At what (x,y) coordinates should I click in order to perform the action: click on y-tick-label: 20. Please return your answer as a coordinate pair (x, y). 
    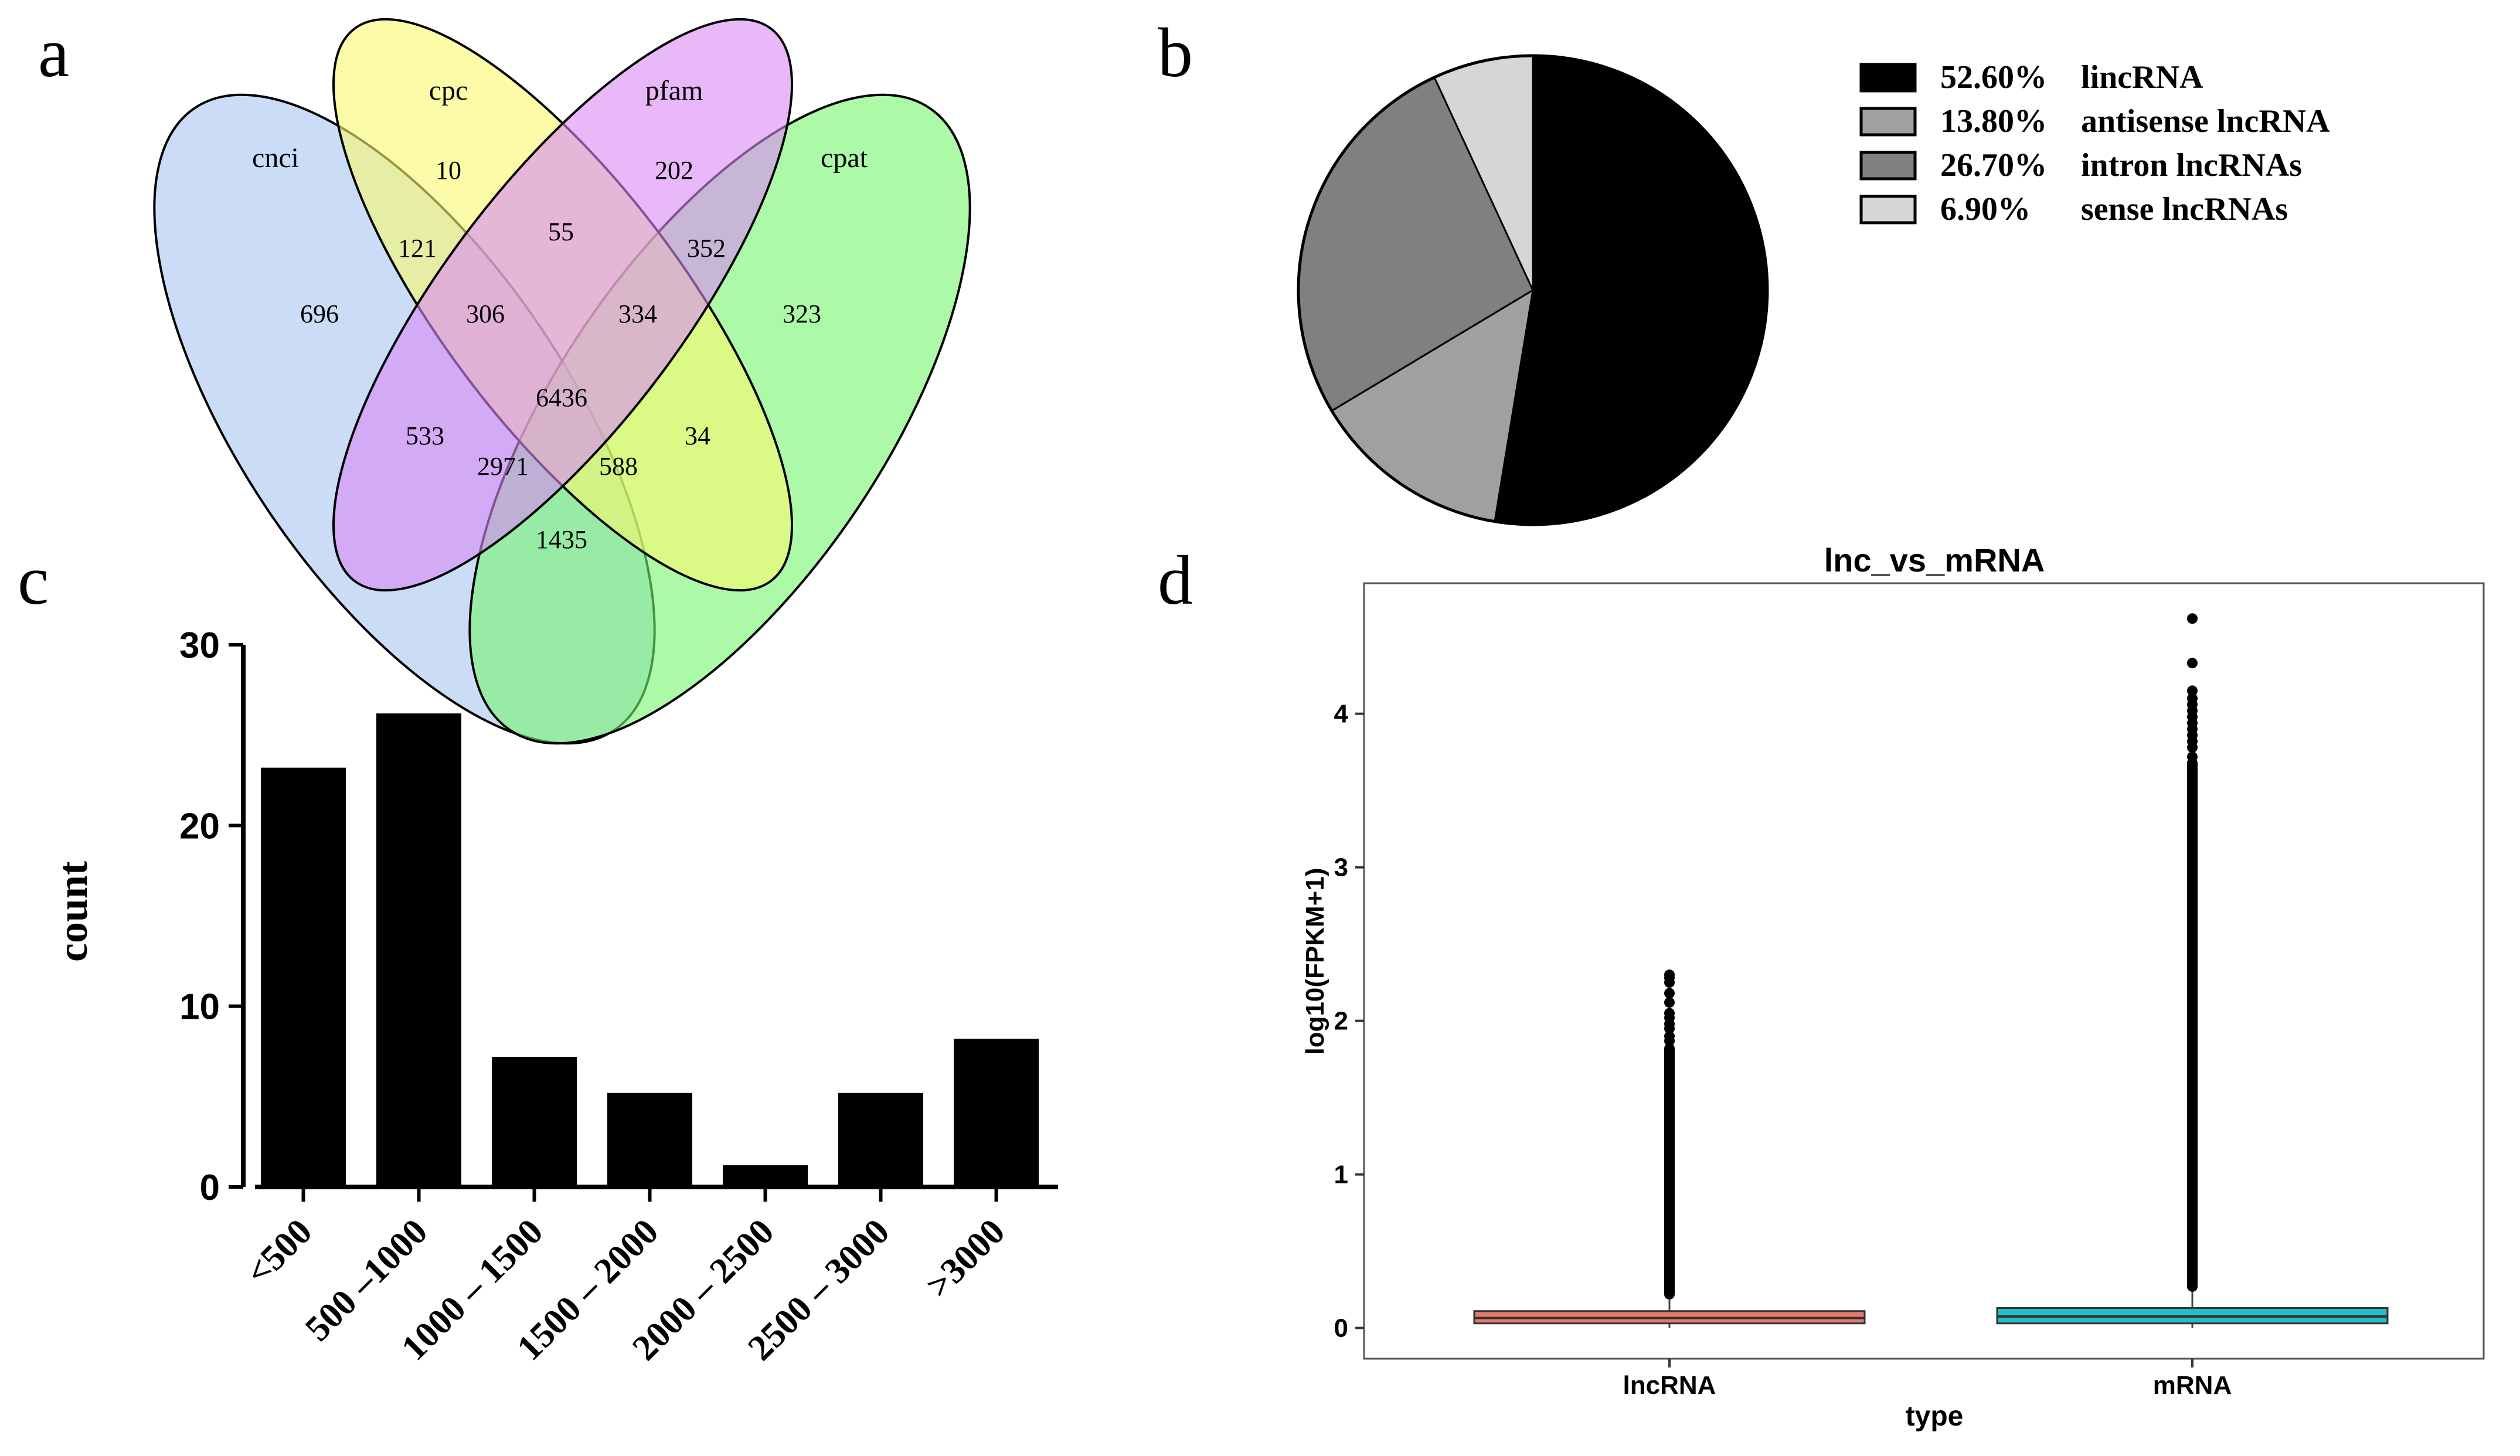
    Looking at the image, I should click on (199, 826).